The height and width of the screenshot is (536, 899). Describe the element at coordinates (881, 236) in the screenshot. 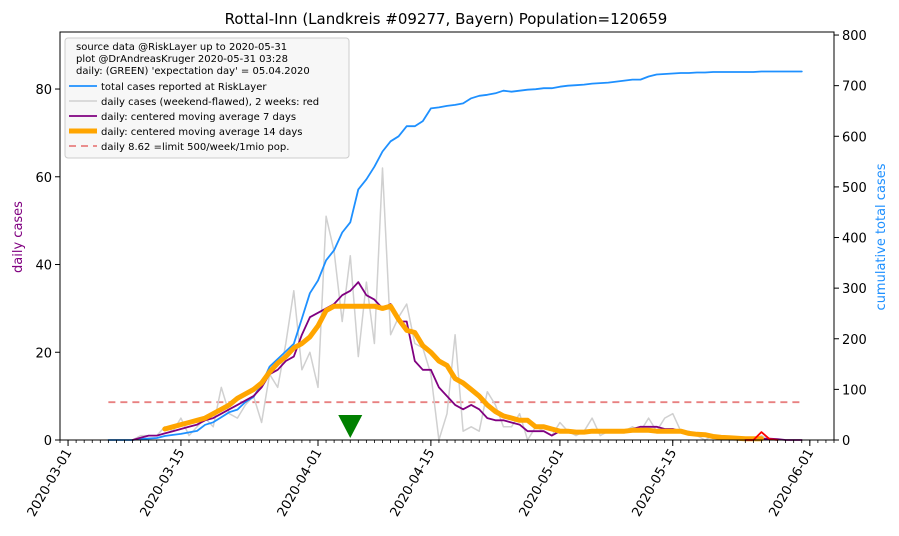

I see `y-axis-label-right: cumulative total cases` at that location.